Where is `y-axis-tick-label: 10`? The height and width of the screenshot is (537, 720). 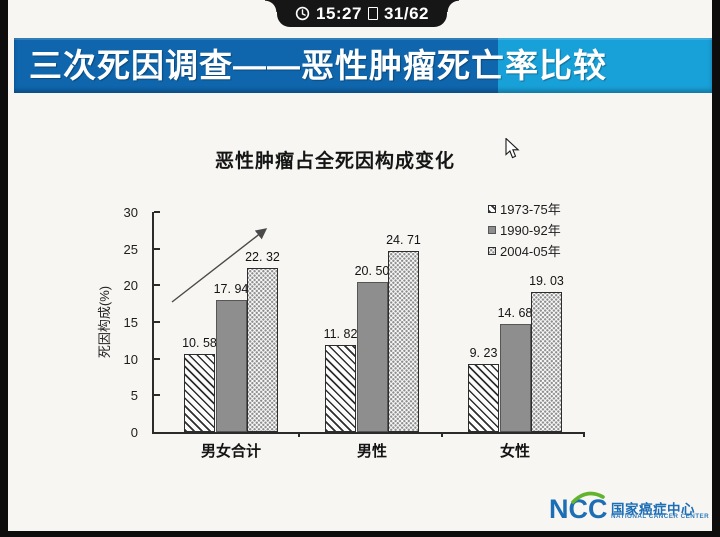 y-axis-tick-label: 10 is located at coordinates (130, 359).